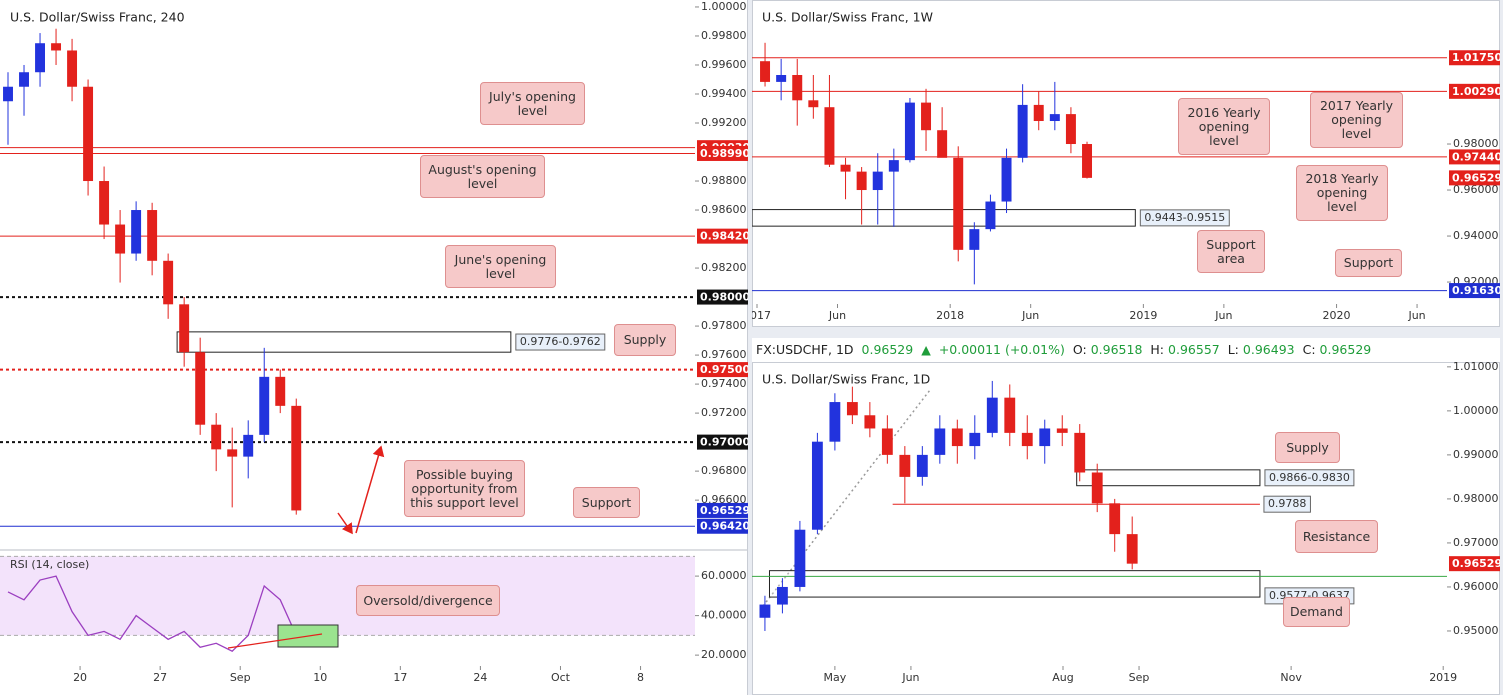 This screenshot has width=1503, height=695. Describe the element at coordinates (560, 341) in the screenshot. I see `zone-label: 0.9776-0.9762` at that location.